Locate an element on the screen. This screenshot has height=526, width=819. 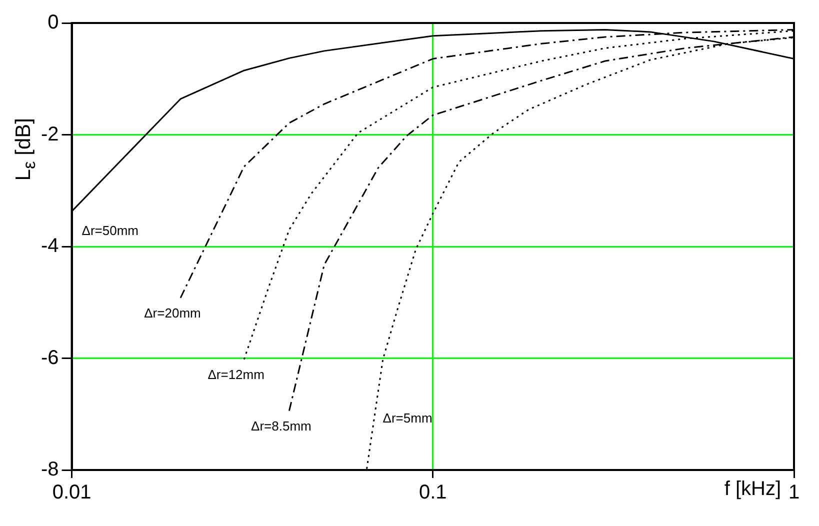
series-label: Δr=50mm is located at coordinates (110, 230).